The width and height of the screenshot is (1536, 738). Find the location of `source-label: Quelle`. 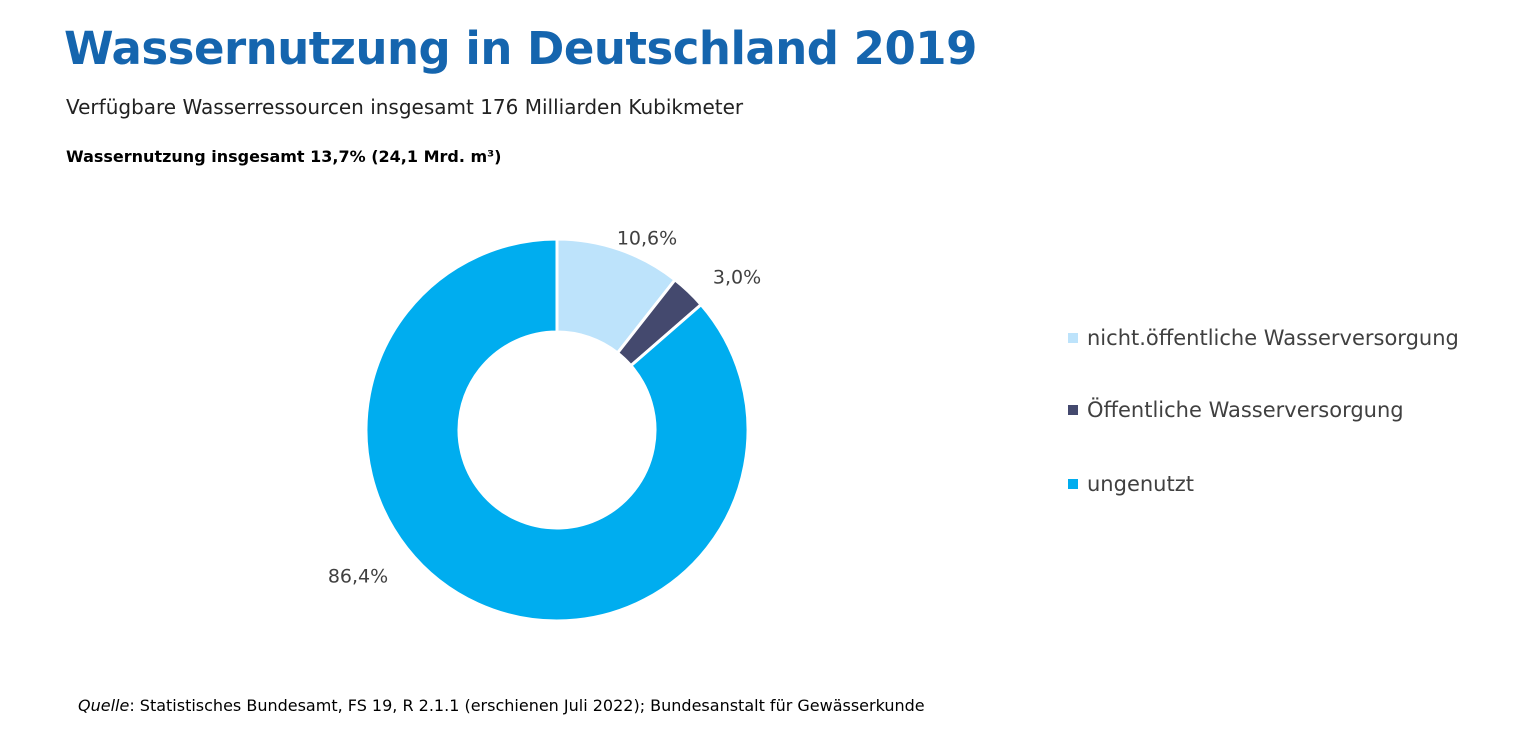

source-label: Quelle is located at coordinates (104, 705).